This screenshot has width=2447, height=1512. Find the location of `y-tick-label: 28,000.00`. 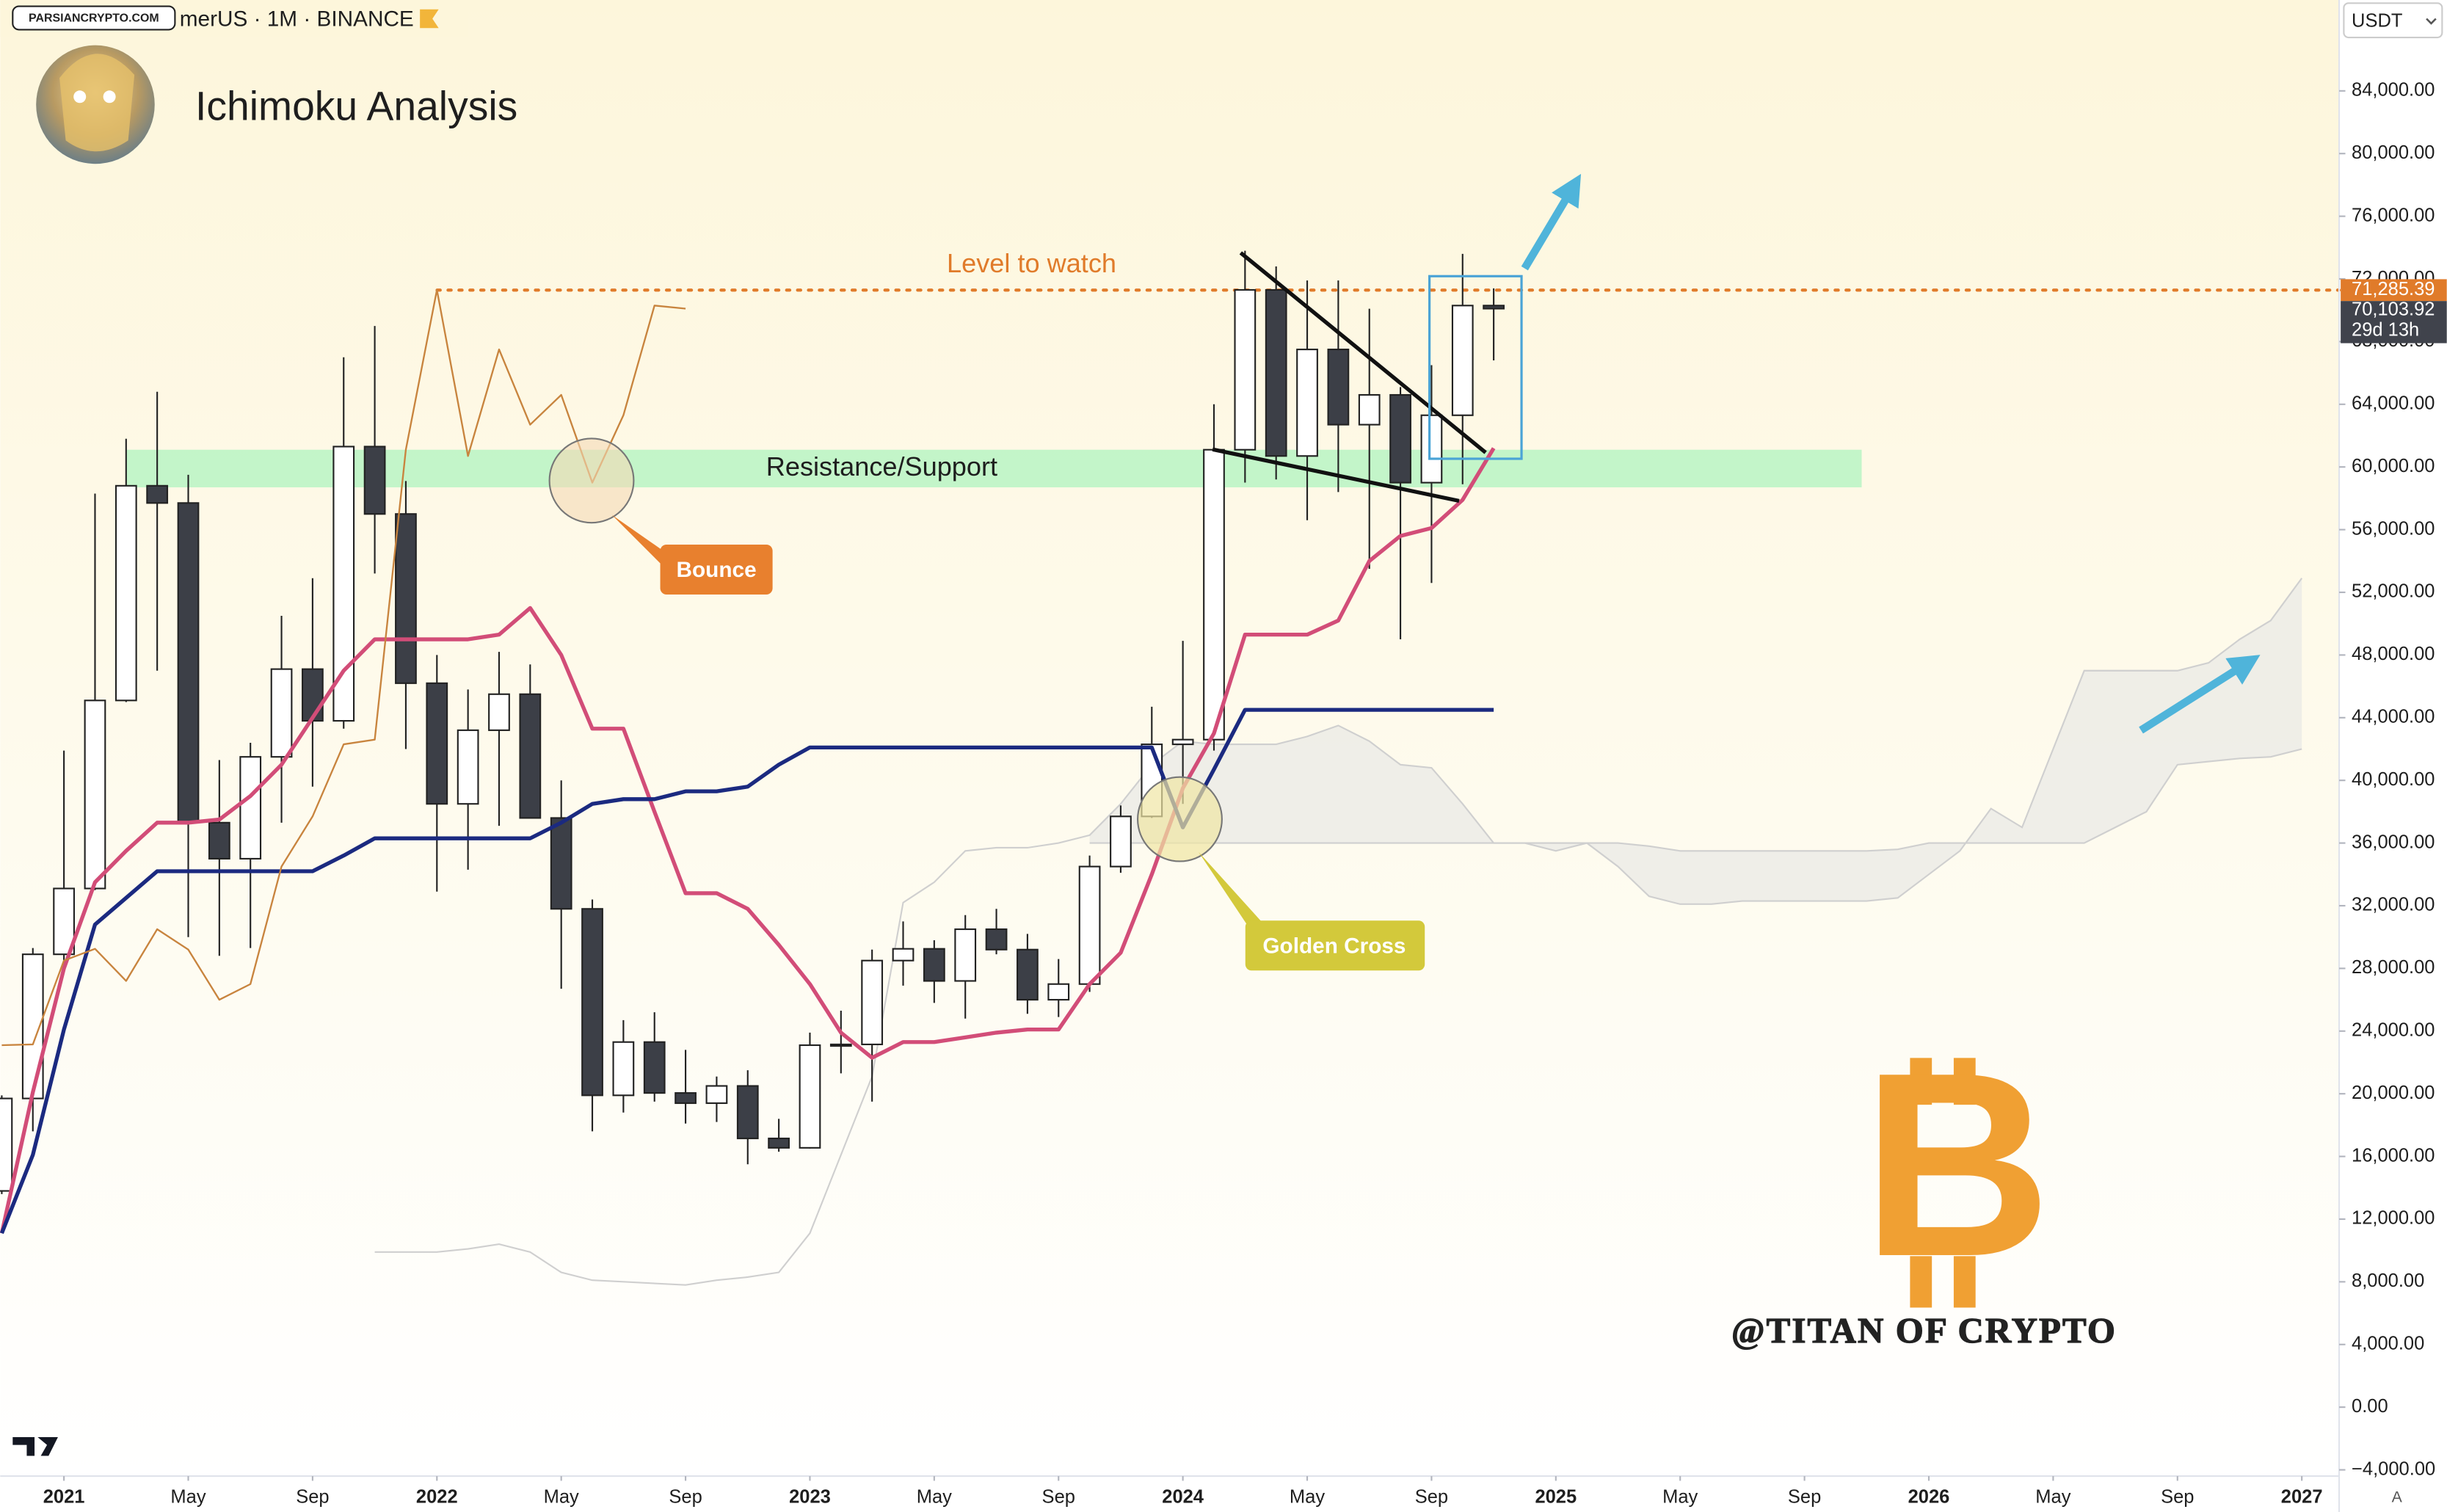

y-tick-label: 28,000.00 is located at coordinates (2393, 967).